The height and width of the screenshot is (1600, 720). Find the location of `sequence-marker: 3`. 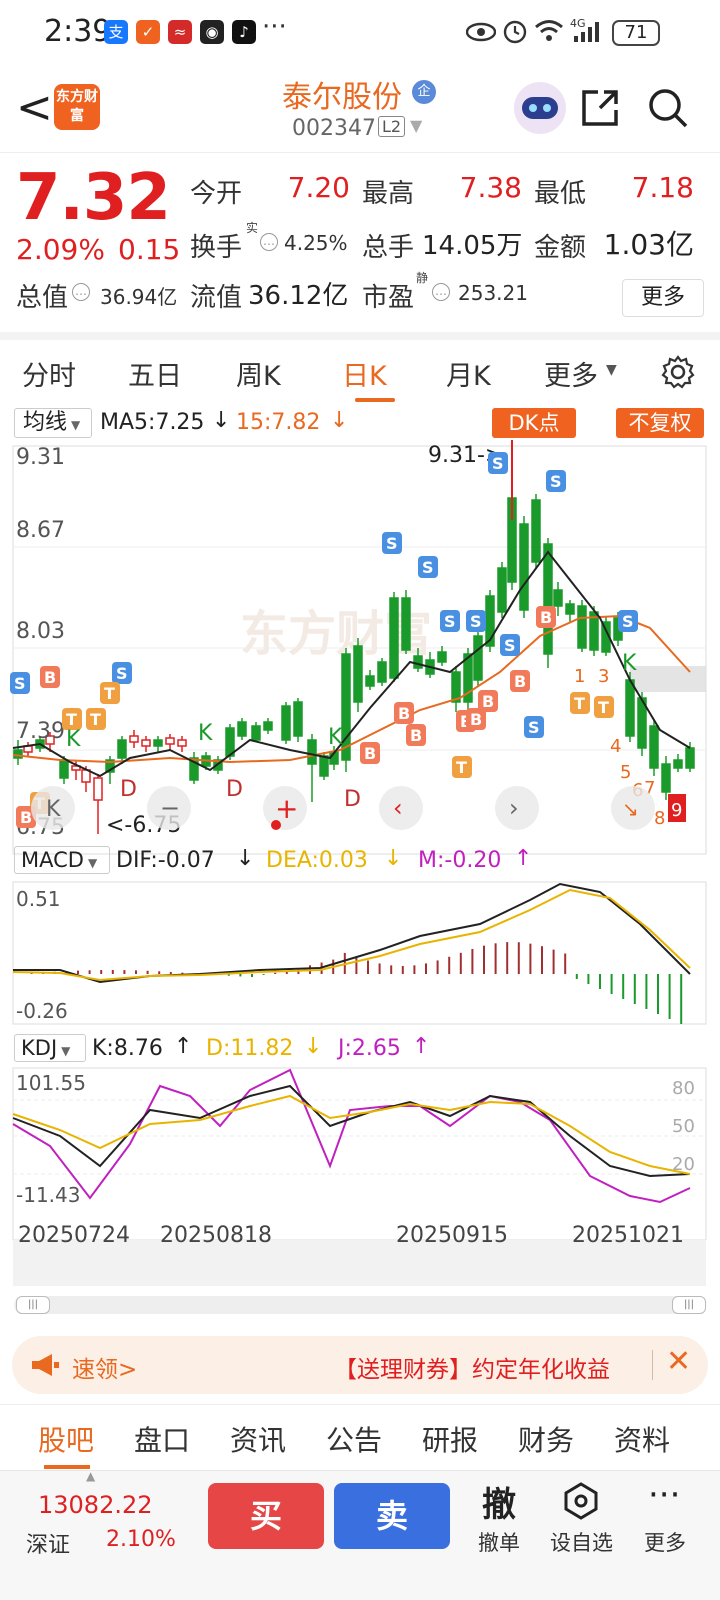

sequence-marker: 3 is located at coordinates (603, 676).